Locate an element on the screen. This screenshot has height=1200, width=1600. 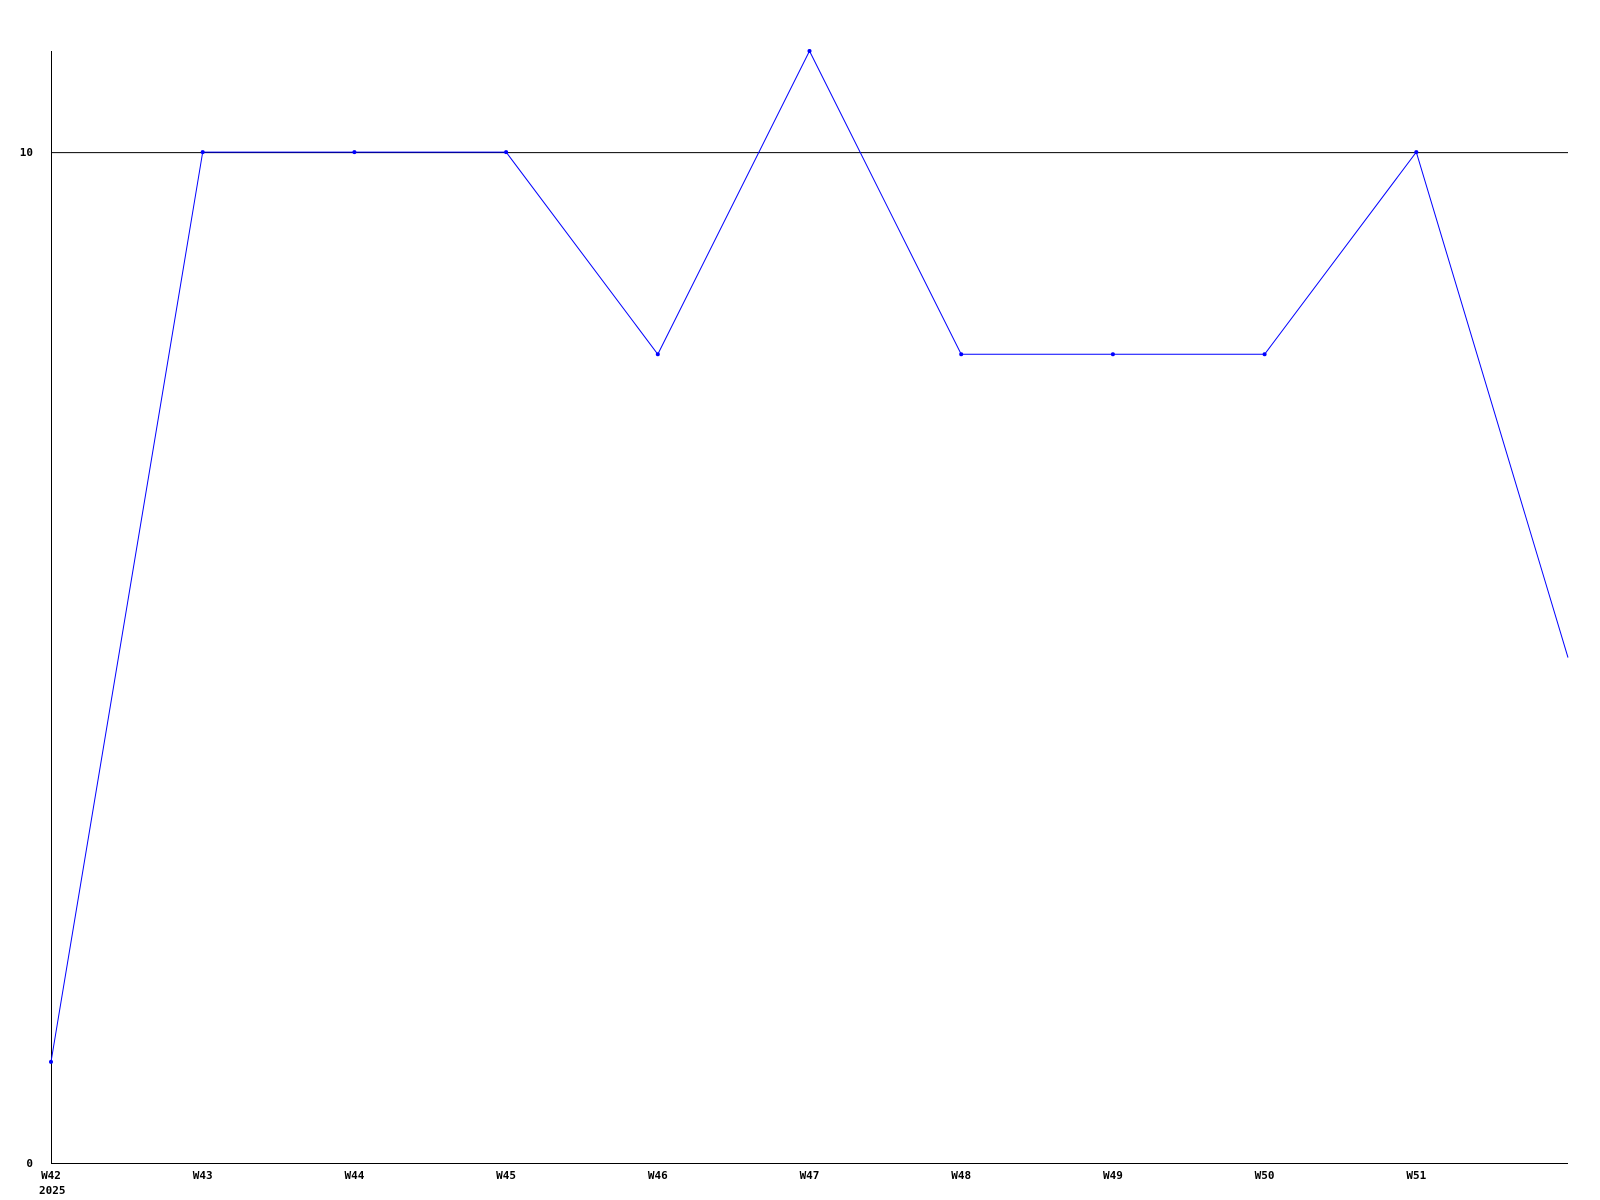
x-tick-label: W48 is located at coordinates (961, 1175).